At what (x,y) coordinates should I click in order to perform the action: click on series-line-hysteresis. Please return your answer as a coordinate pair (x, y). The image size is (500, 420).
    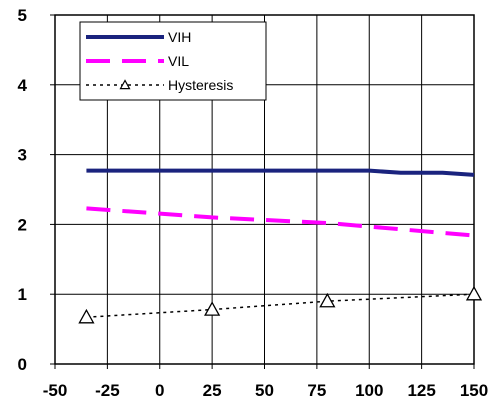
    Looking at the image, I should click on (280, 305).